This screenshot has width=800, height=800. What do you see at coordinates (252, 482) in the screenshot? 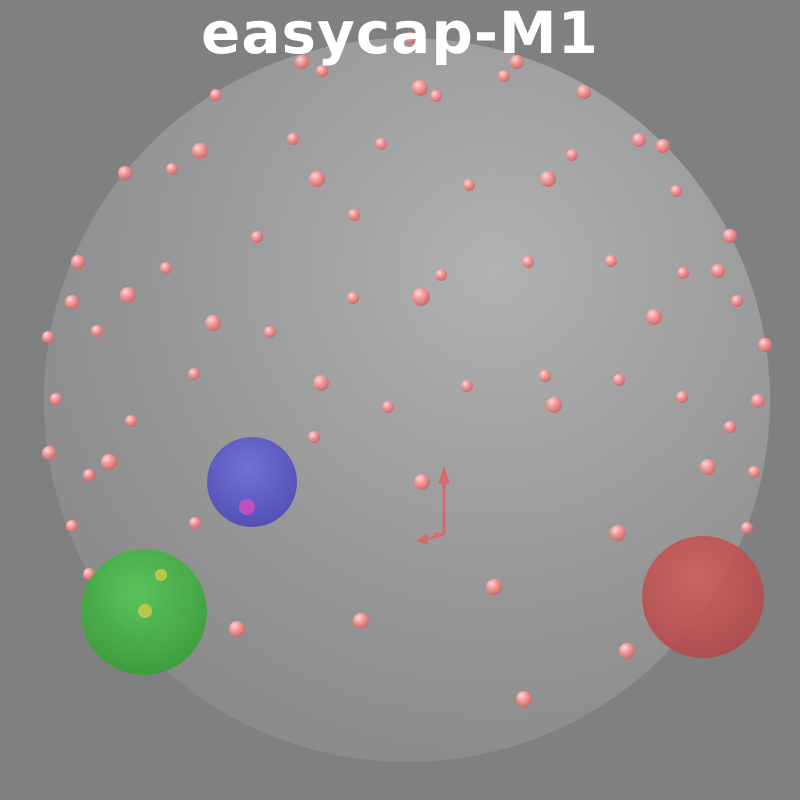
I see `nasion-fiducial` at bounding box center [252, 482].